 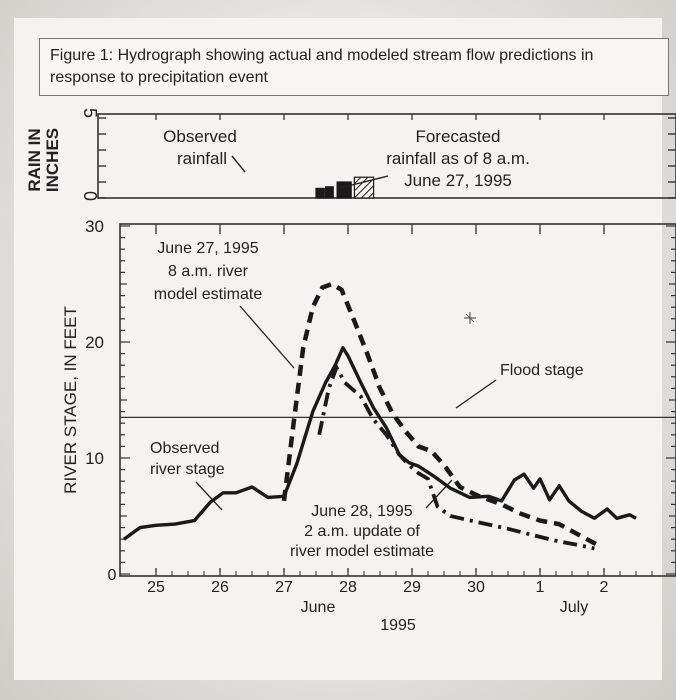 What do you see at coordinates (94, 458) in the screenshot?
I see `river-y-tick-label-10: 10` at bounding box center [94, 458].